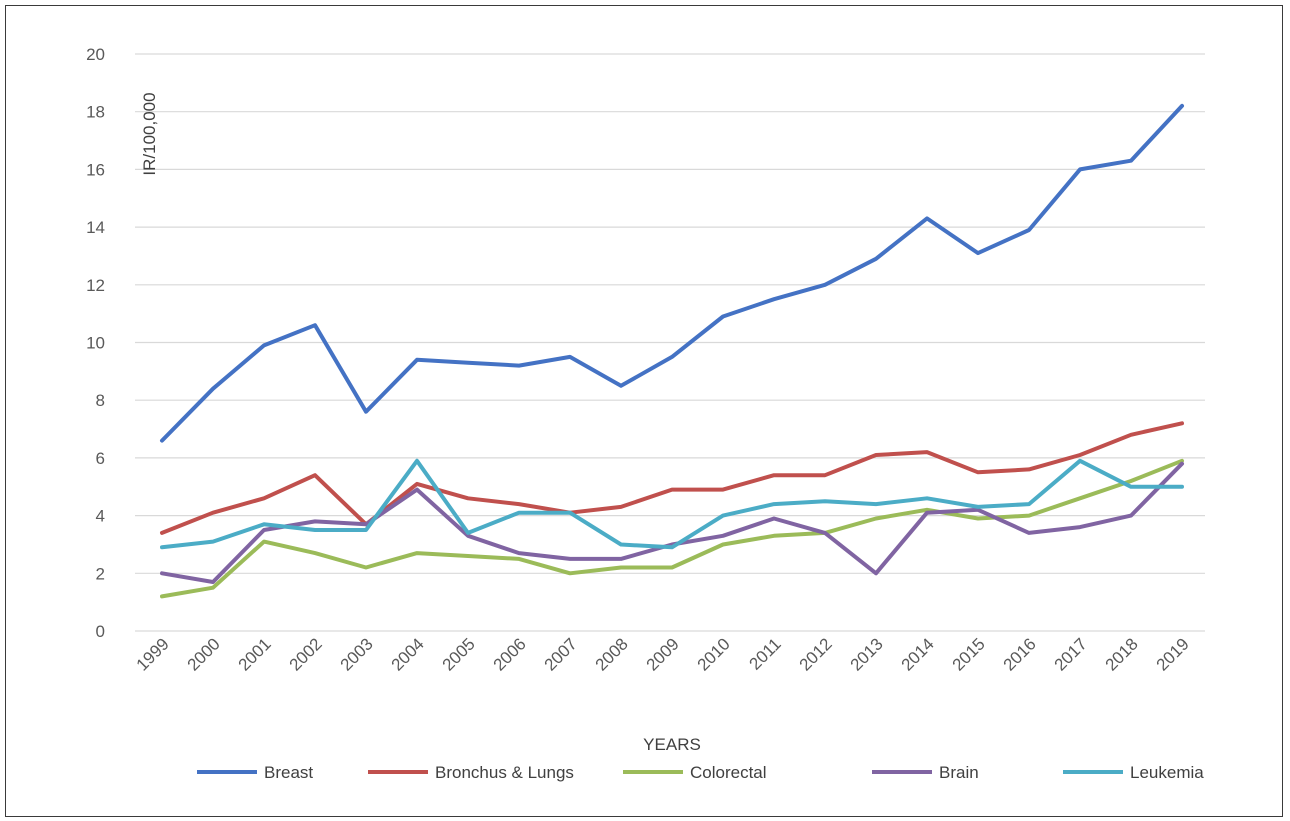 The height and width of the screenshot is (821, 1290). Describe the element at coordinates (672, 504) in the screenshot. I see `series-line-leukemia` at that location.